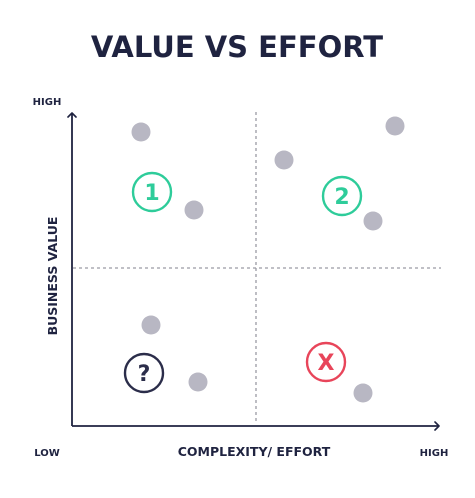 Image resolution: width=475 pixels, height=498 pixels. Describe the element at coordinates (47, 453) in the screenshot. I see `origin-low-label: LOW` at that location.